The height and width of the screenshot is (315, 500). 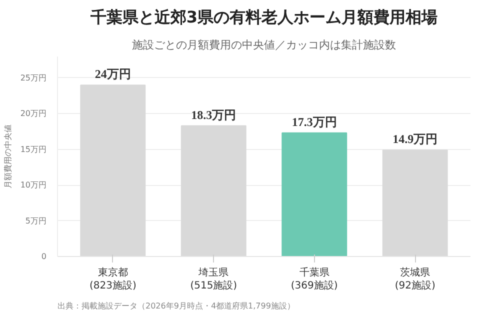 What do you see at coordinates (7, 156) in the screenshot?
I see `y-axis-title: 月額費用の中央値` at bounding box center [7, 156].